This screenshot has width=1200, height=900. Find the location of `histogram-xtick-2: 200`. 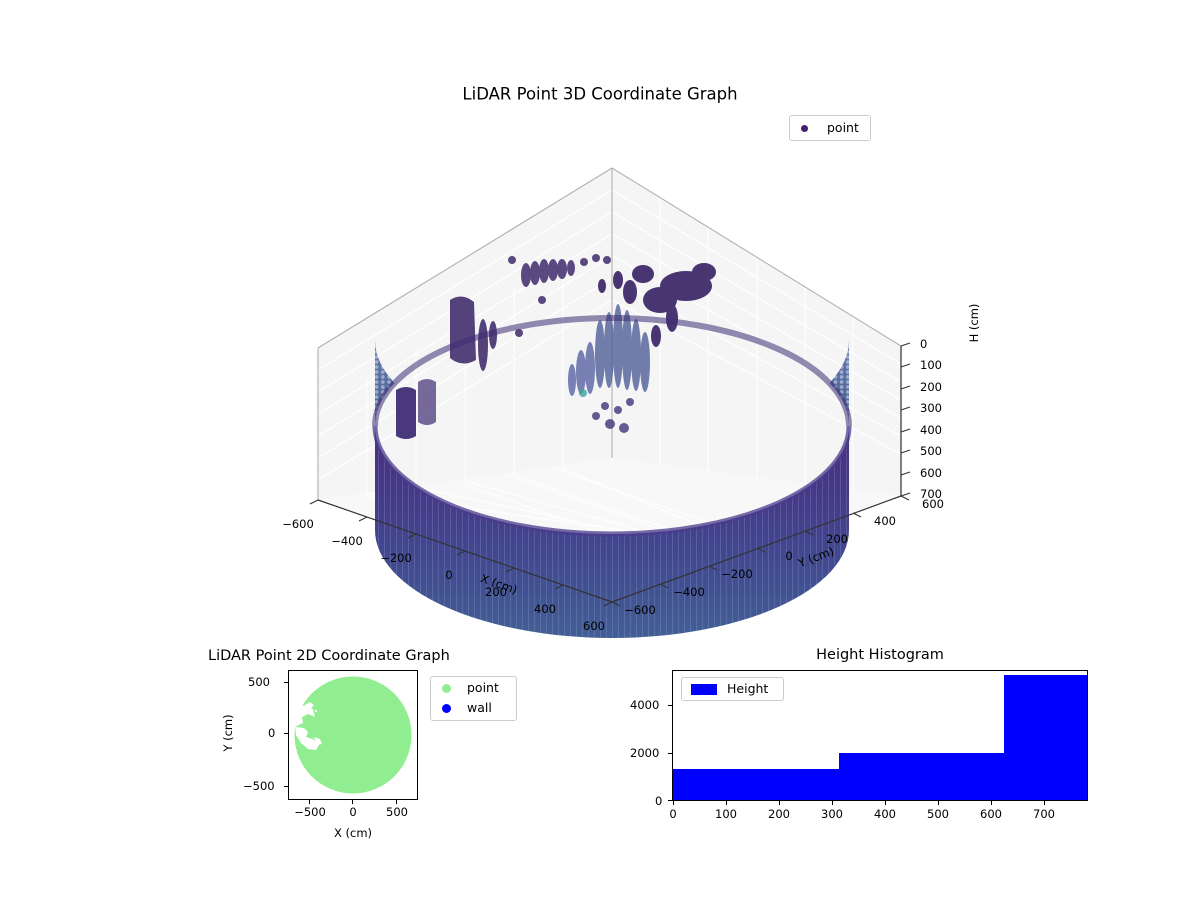

histogram-xtick-2: 200 is located at coordinates (779, 814).